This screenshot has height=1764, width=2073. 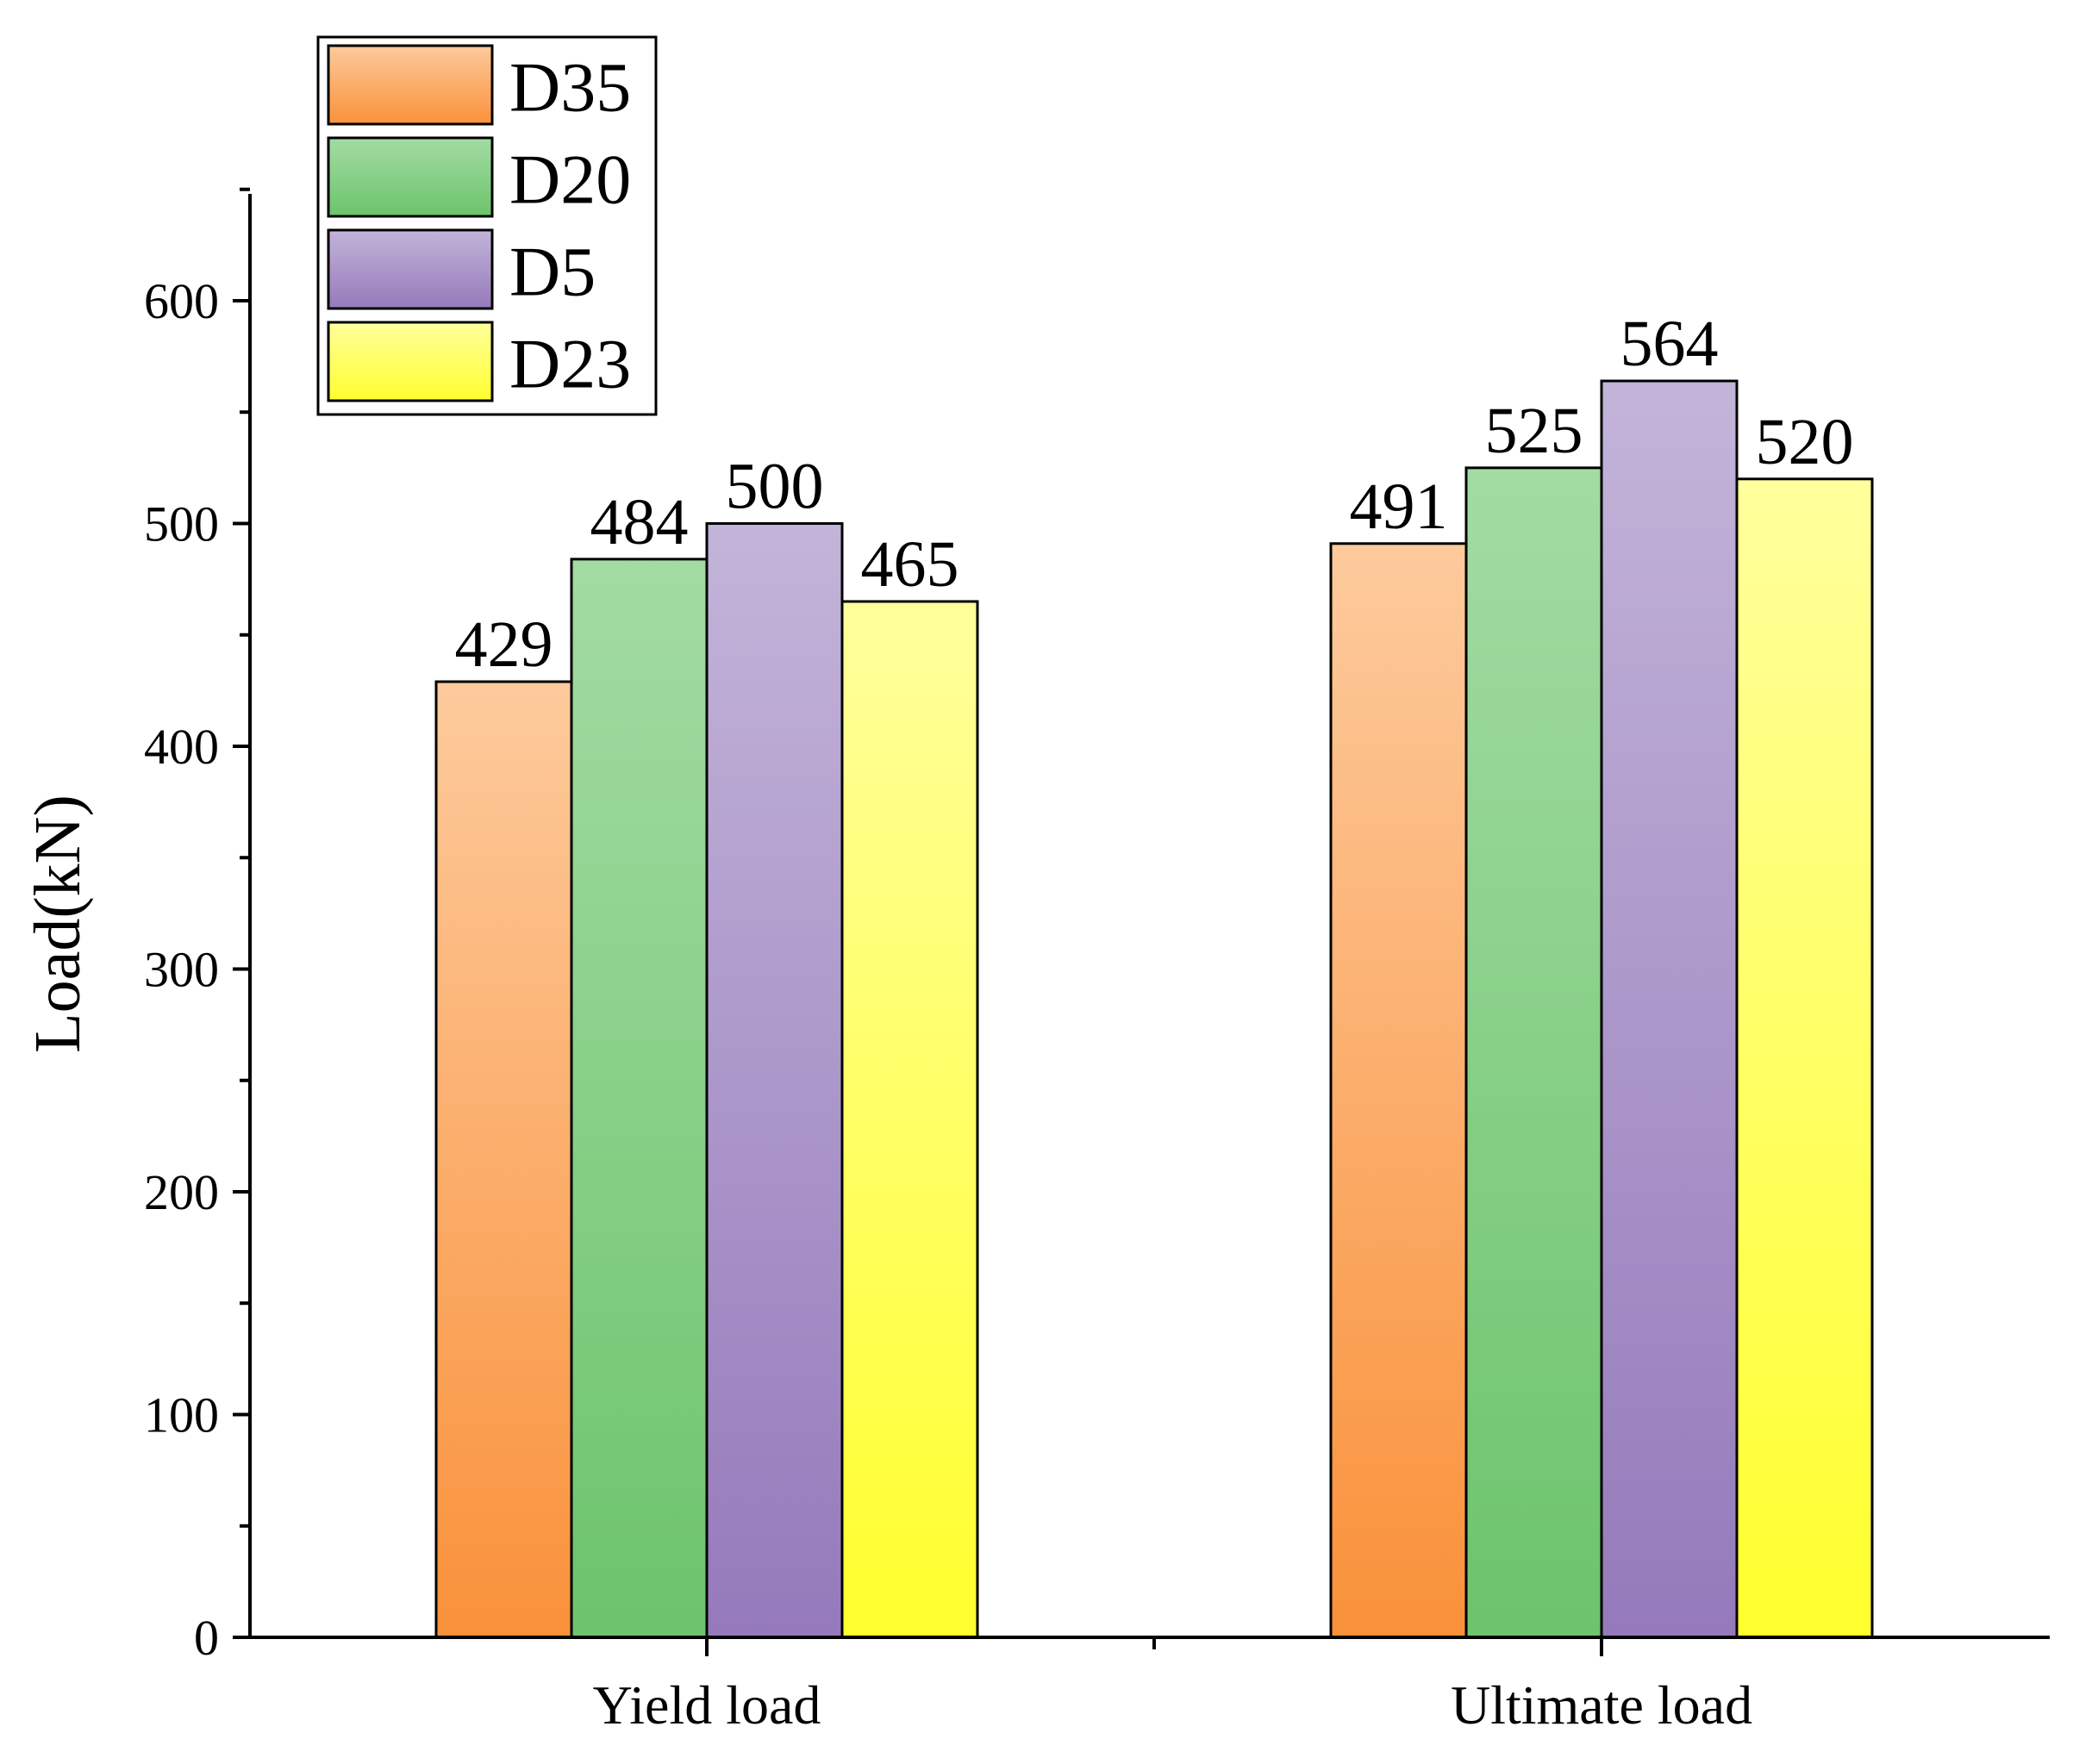 I want to click on y-tick-label: 100, so click(x=181, y=1415).